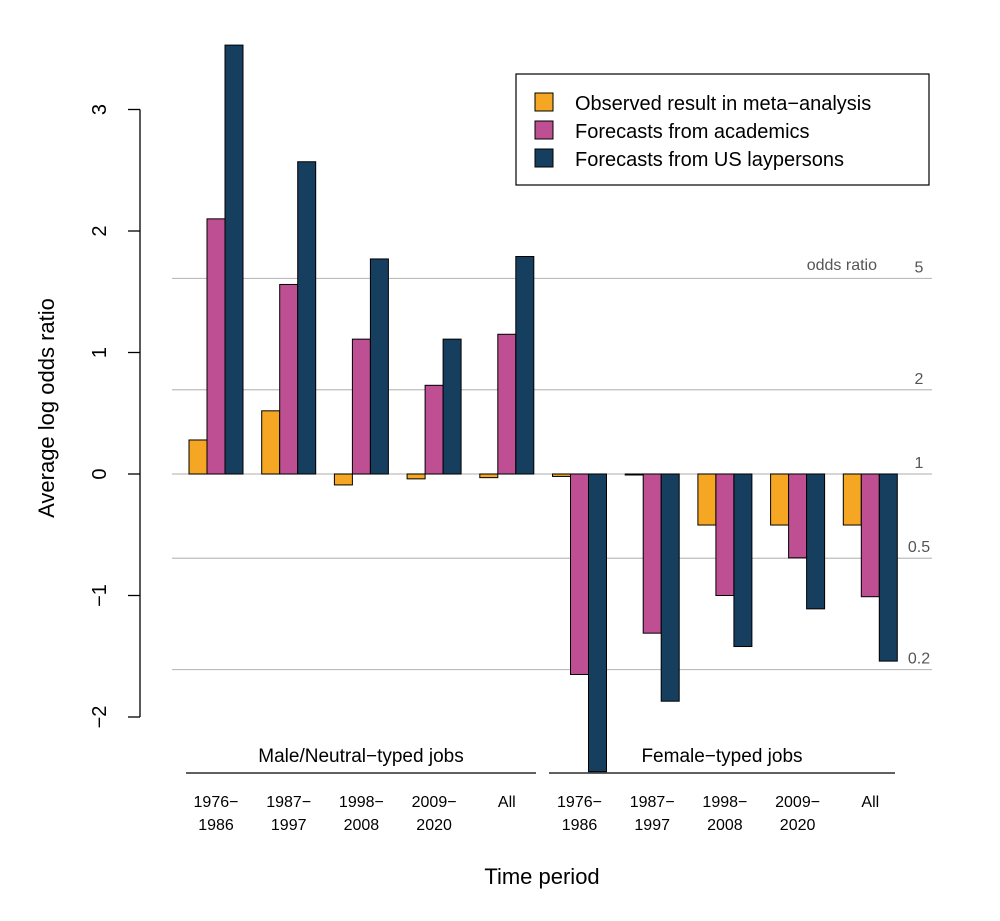 This screenshot has width=1000, height=921. What do you see at coordinates (100, 595) in the screenshot?
I see `y-tick-label: −1` at bounding box center [100, 595].